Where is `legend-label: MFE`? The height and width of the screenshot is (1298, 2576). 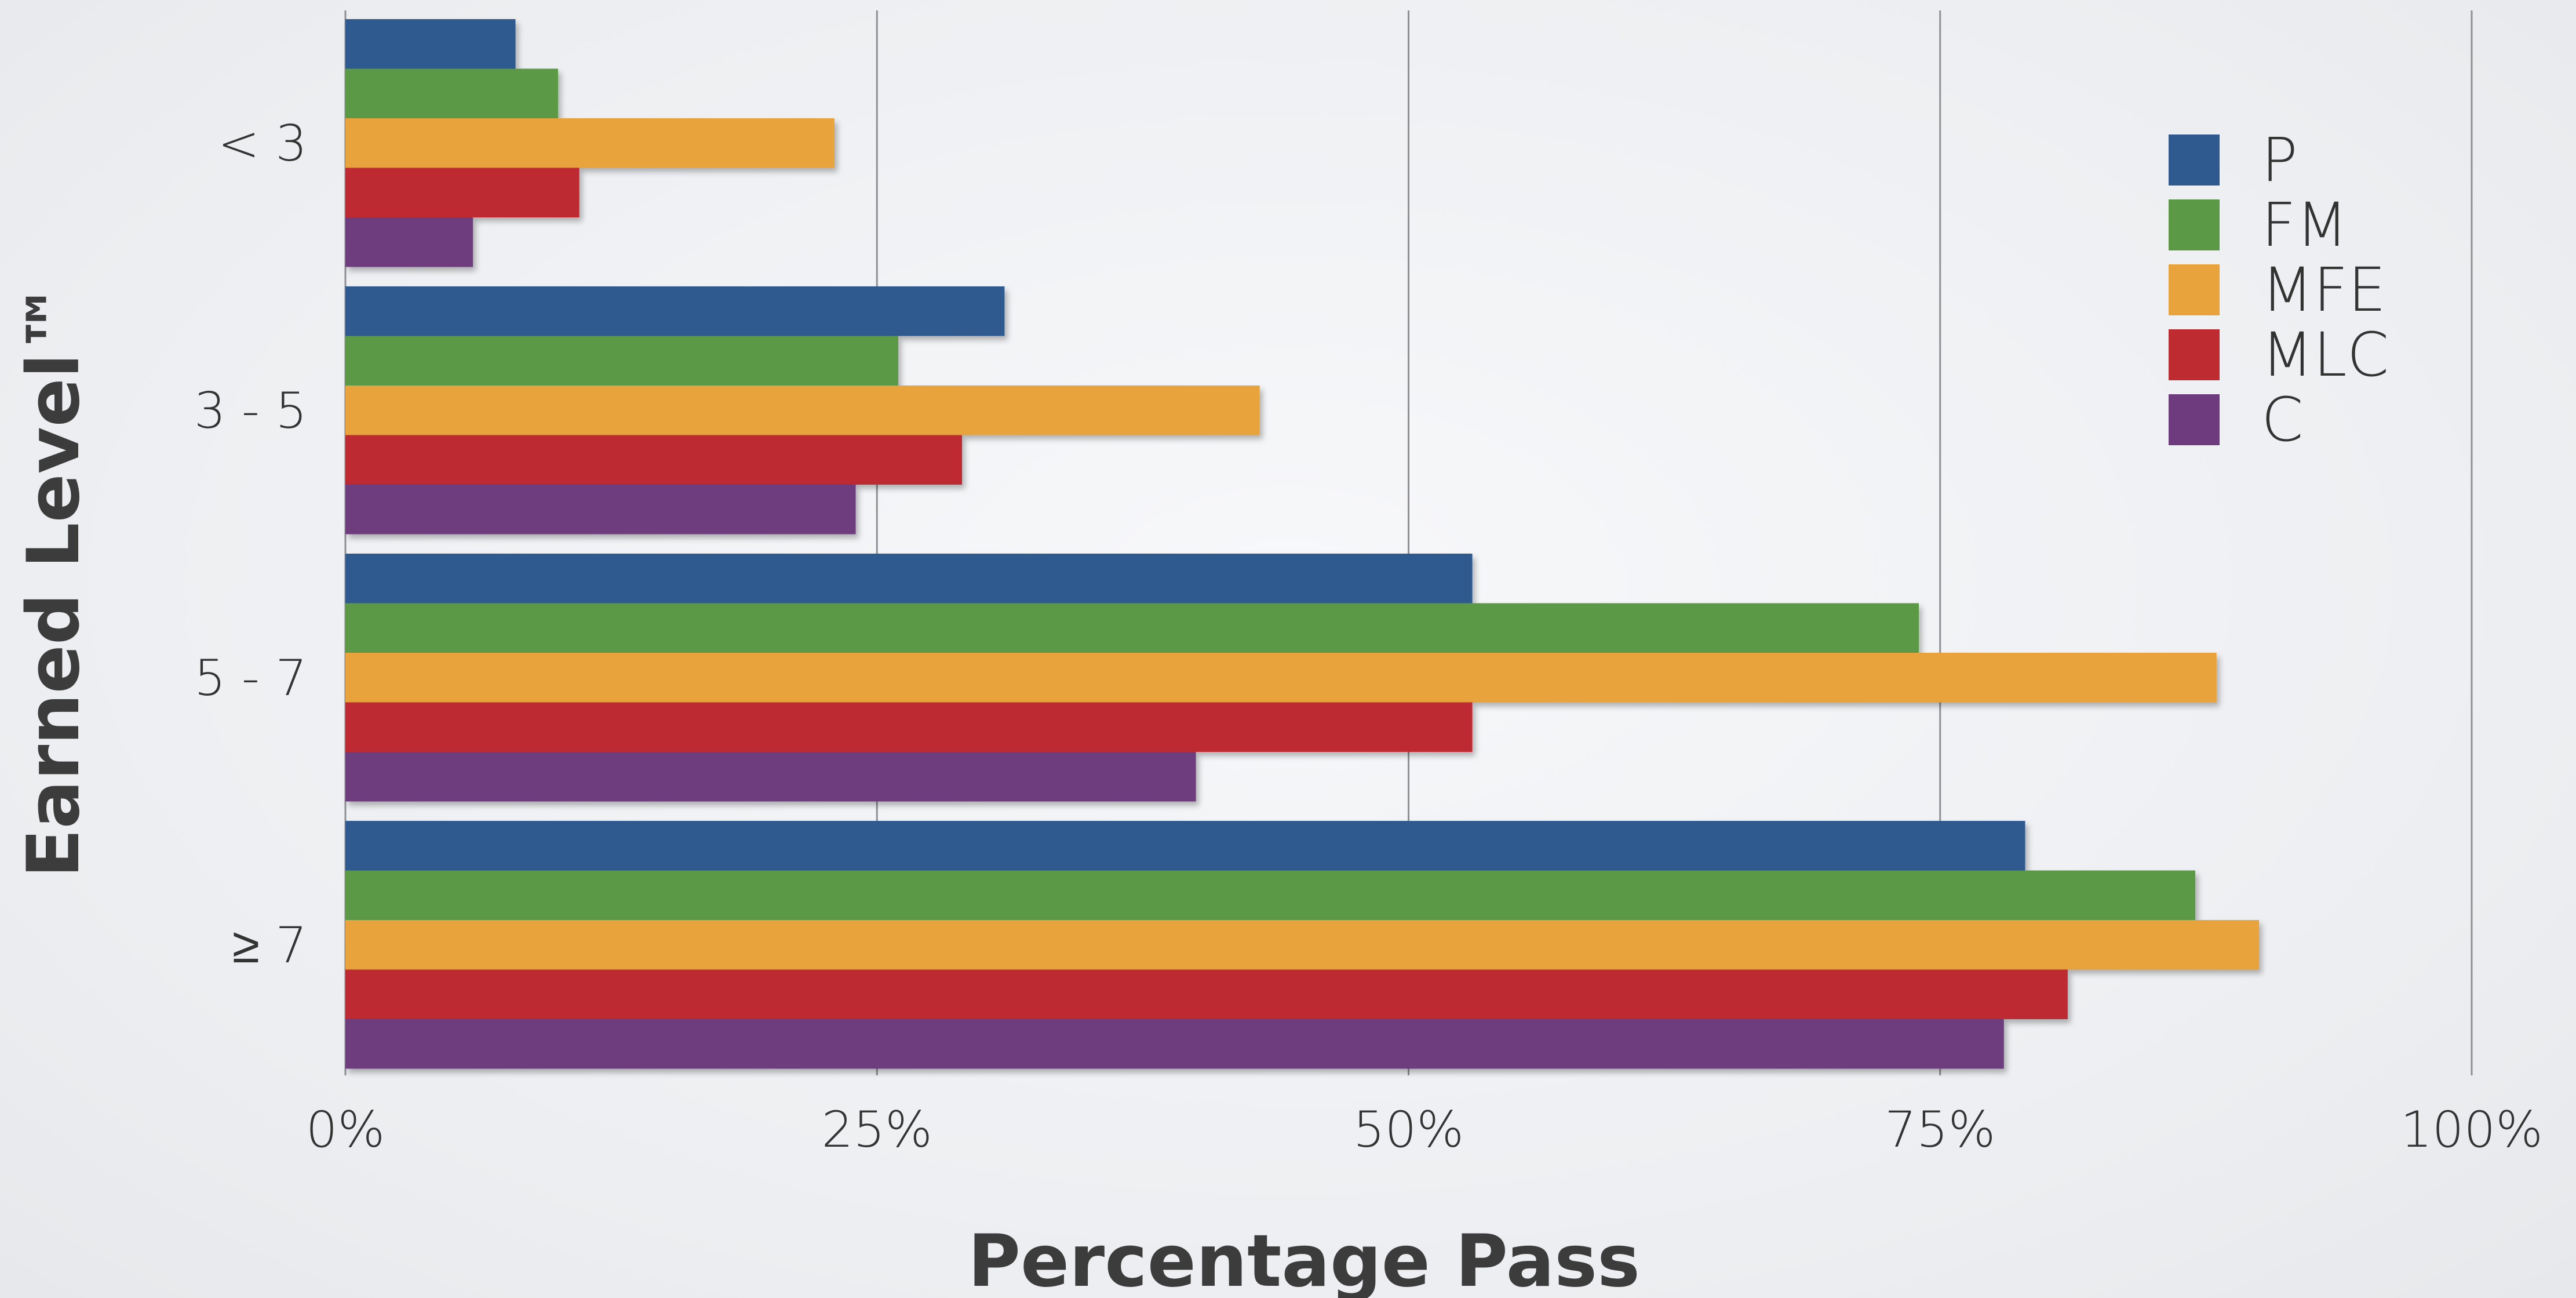 legend-label: MFE is located at coordinates (2323, 289).